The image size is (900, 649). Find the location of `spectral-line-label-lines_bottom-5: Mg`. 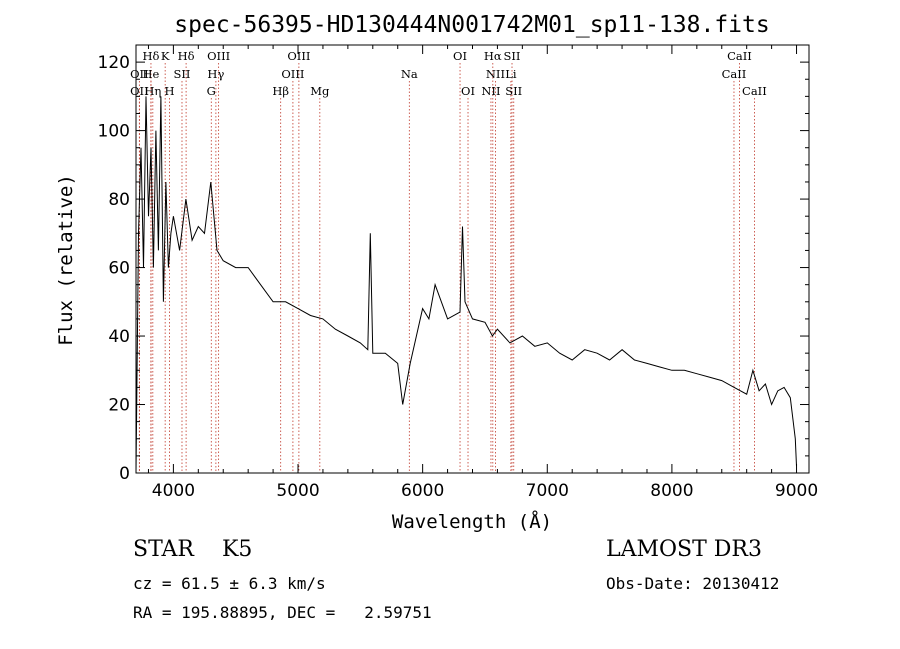

spectral-line-label-lines_bottom-5: Mg is located at coordinates (320, 91).